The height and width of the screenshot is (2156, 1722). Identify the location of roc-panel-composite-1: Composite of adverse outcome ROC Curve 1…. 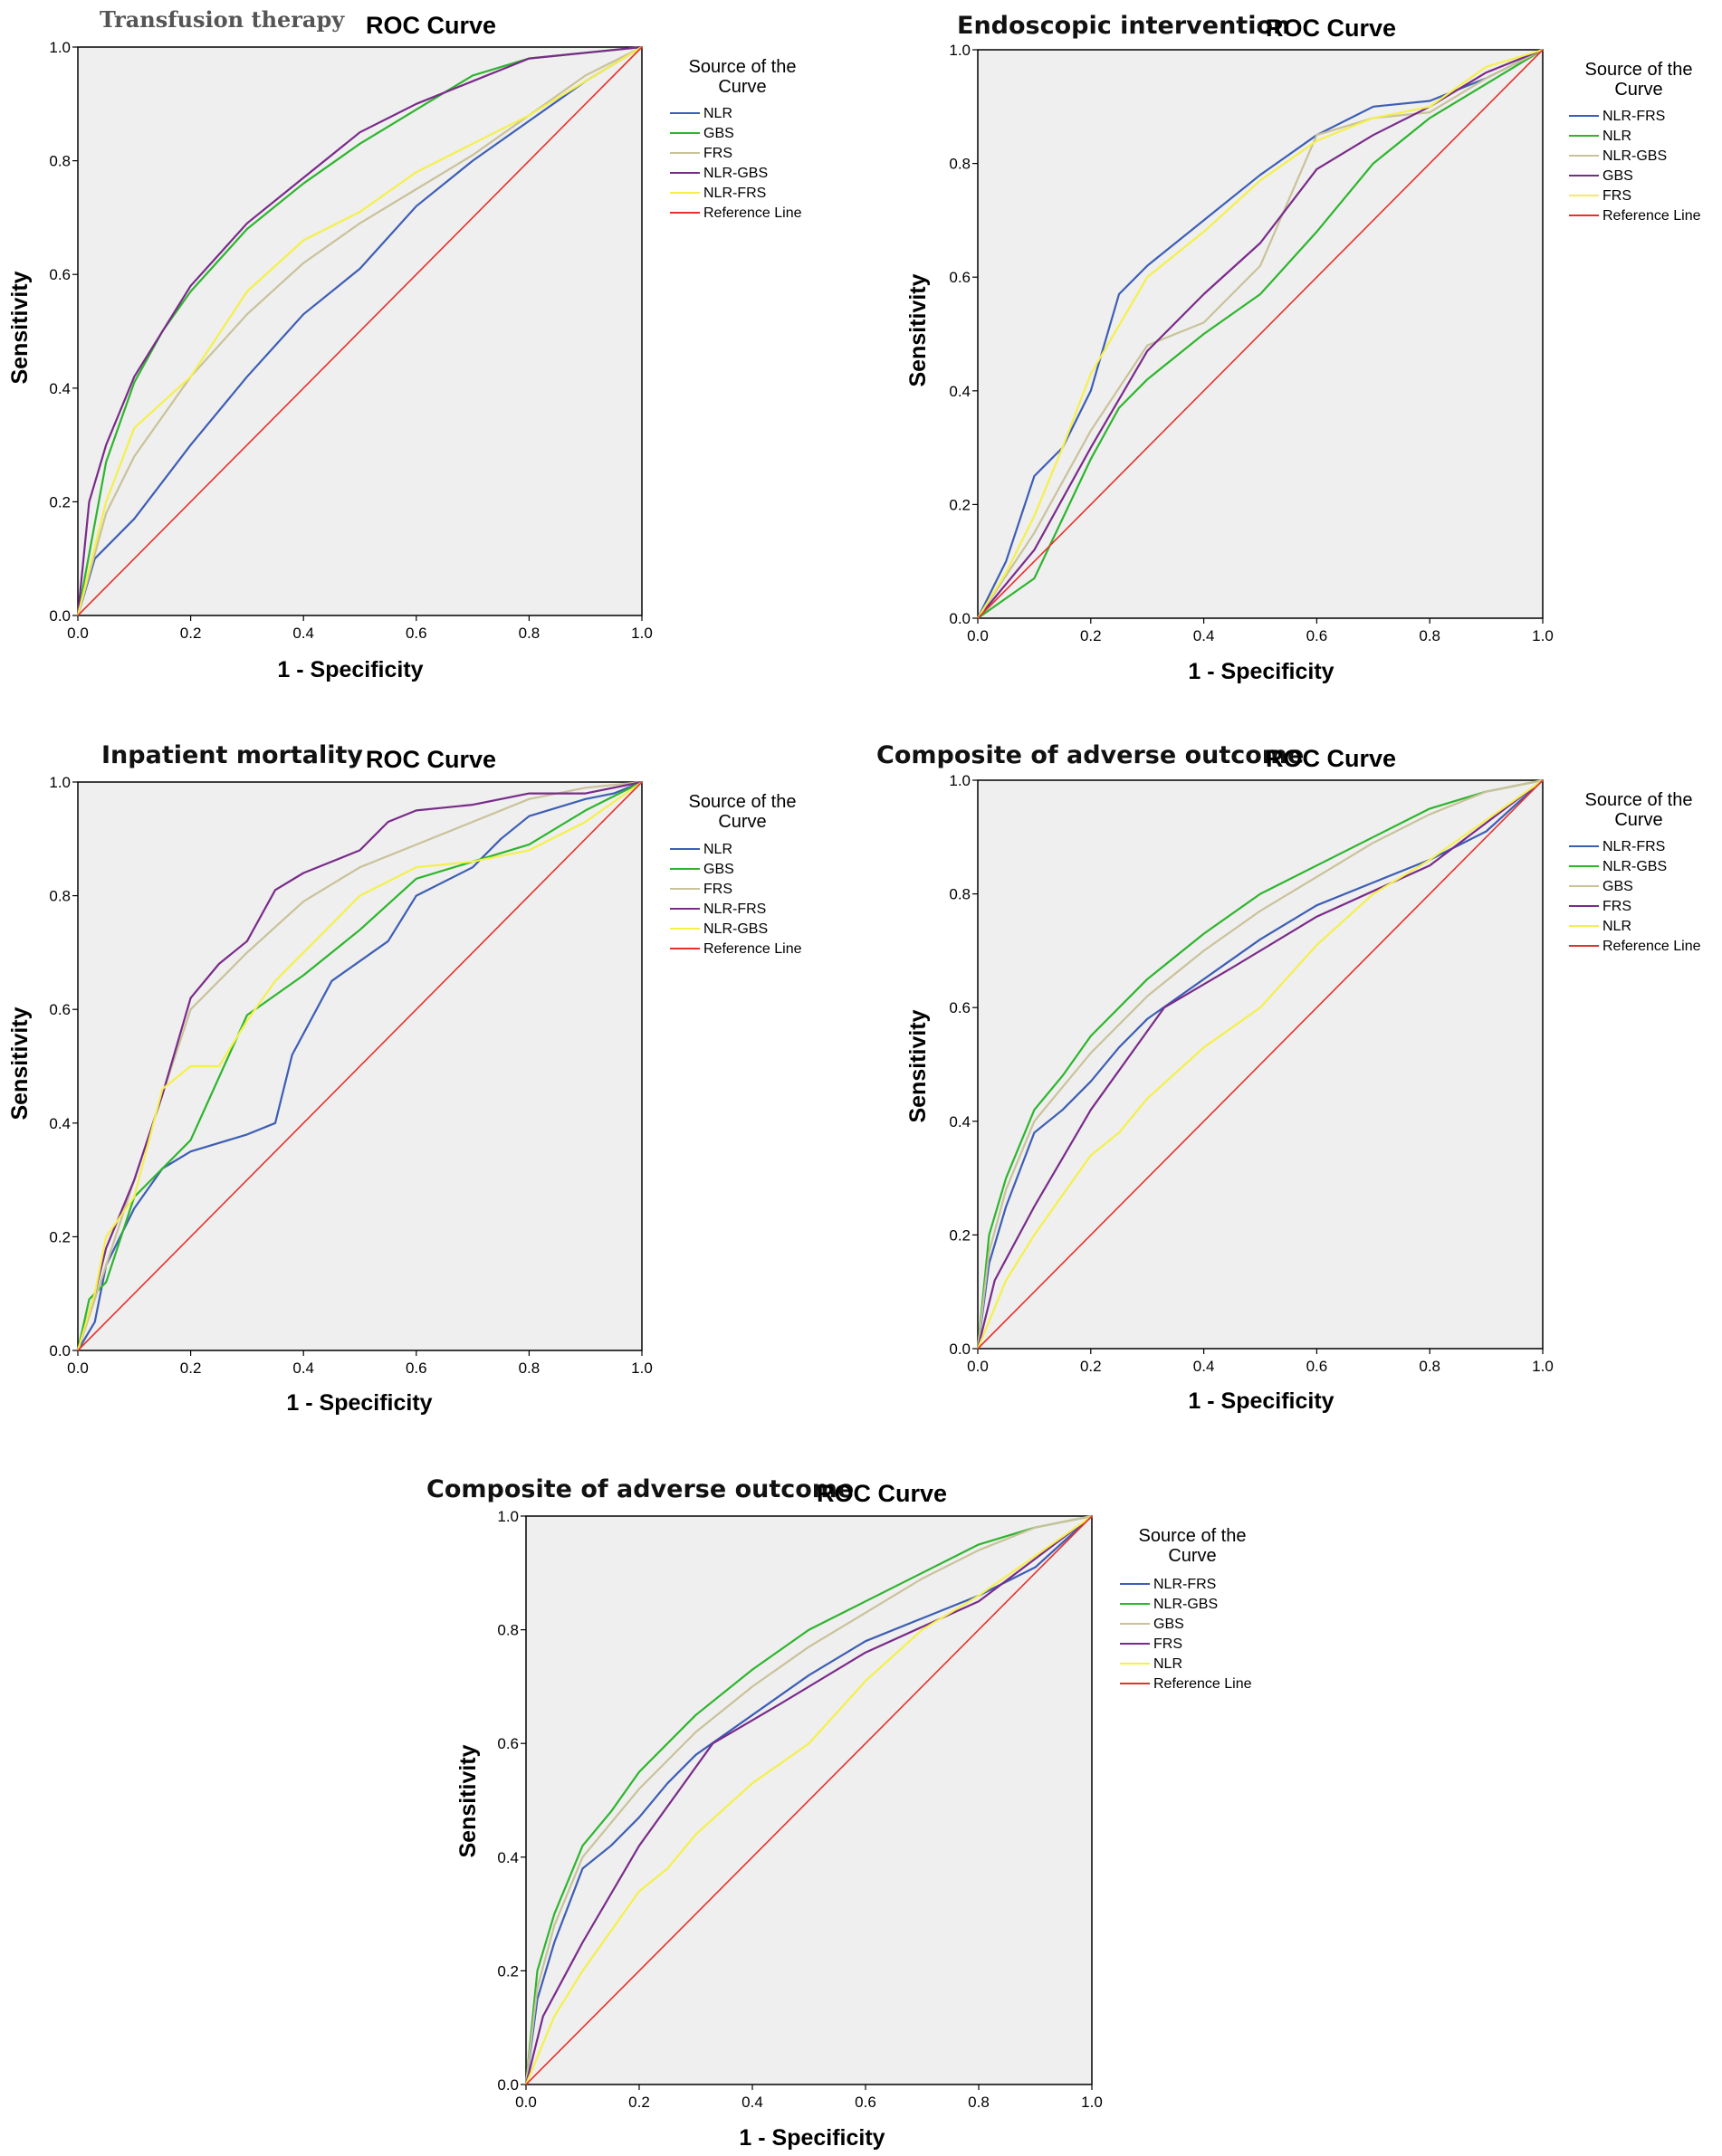
(1288, 1077).